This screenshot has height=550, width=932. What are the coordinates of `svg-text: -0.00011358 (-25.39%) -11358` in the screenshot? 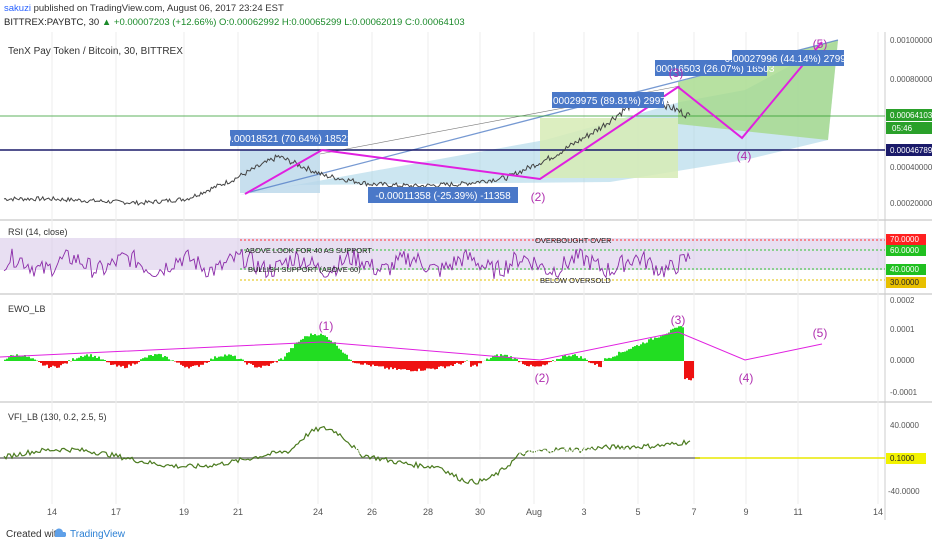 It's located at (443, 196).